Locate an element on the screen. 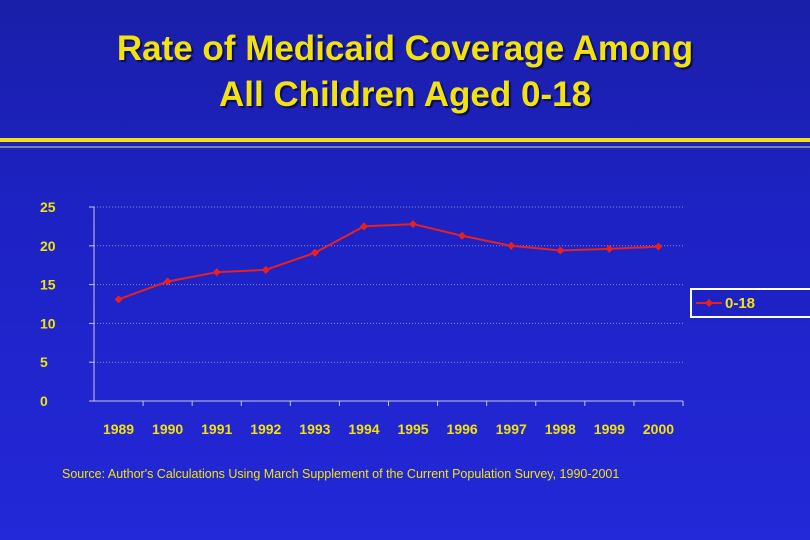  title-line-1: Rate of Medicaid Coverage Among is located at coordinates (405, 48).